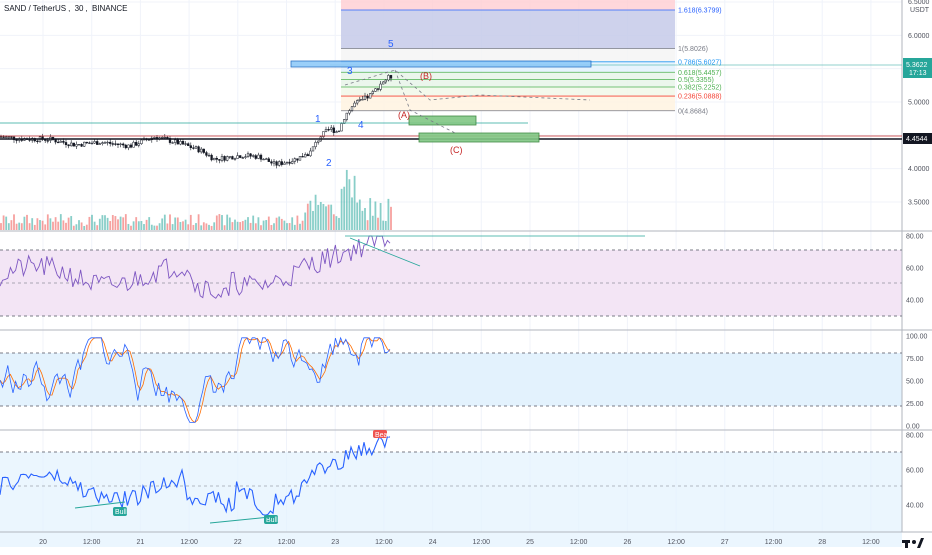 This screenshot has height=555, width=932. What do you see at coordinates (913, 427) in the screenshot?
I see `osc2-tick-label: 0.00` at bounding box center [913, 427].